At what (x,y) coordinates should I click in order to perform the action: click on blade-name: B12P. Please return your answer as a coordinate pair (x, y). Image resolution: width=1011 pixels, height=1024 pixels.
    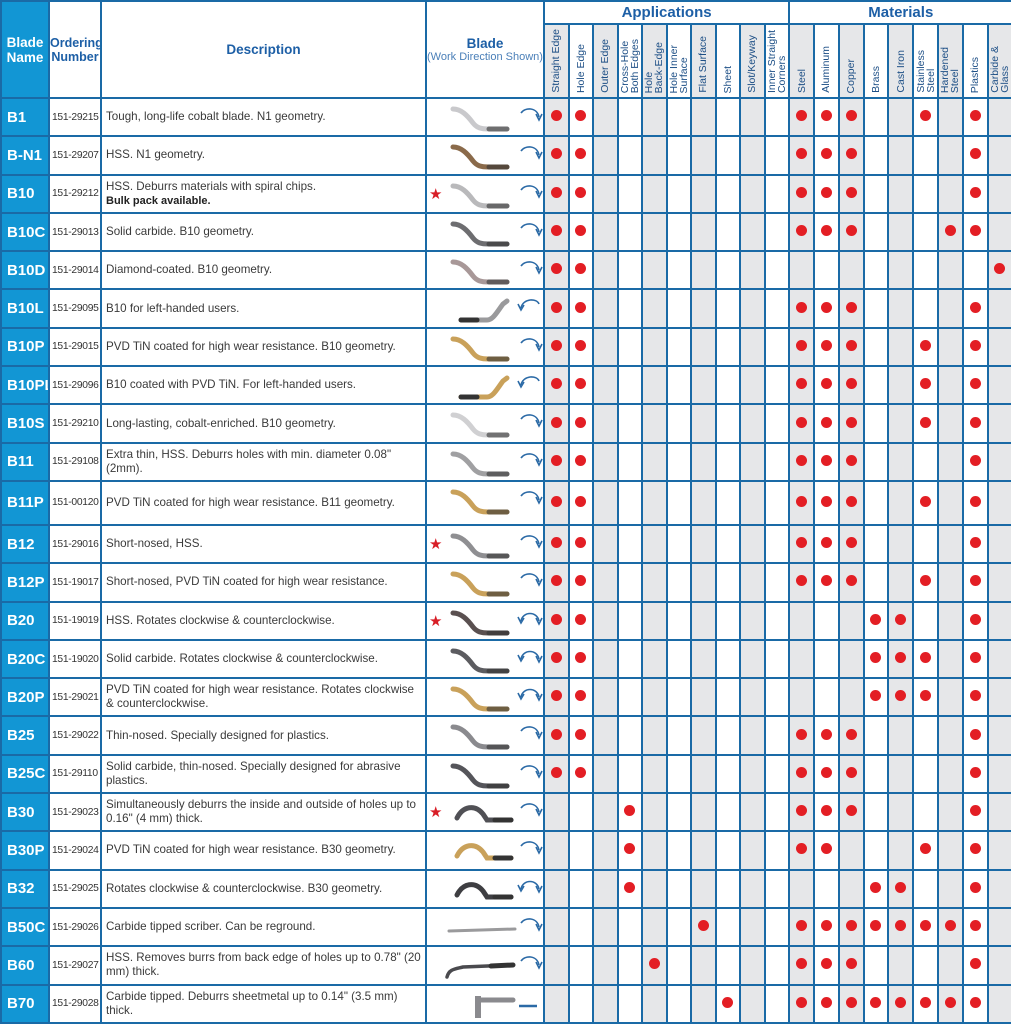
    Looking at the image, I should click on (25, 582).